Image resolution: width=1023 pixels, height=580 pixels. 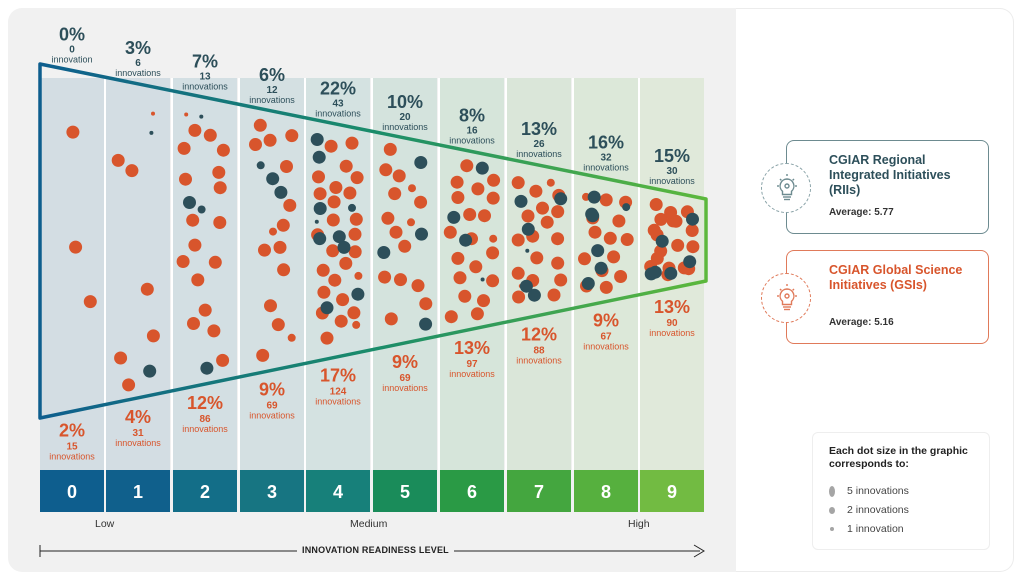 I want to click on gsi-unit-2: innovations, so click(x=205, y=429).